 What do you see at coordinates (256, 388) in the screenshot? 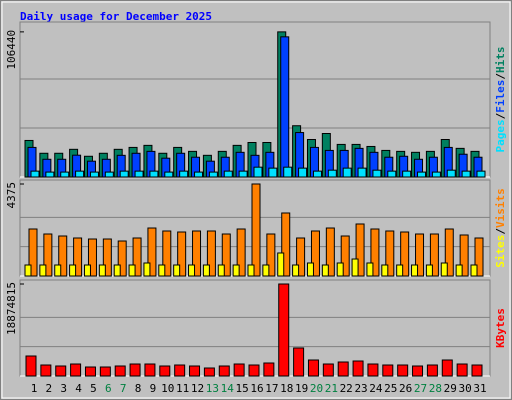
I see `x-tick-label: 16` at bounding box center [256, 388].